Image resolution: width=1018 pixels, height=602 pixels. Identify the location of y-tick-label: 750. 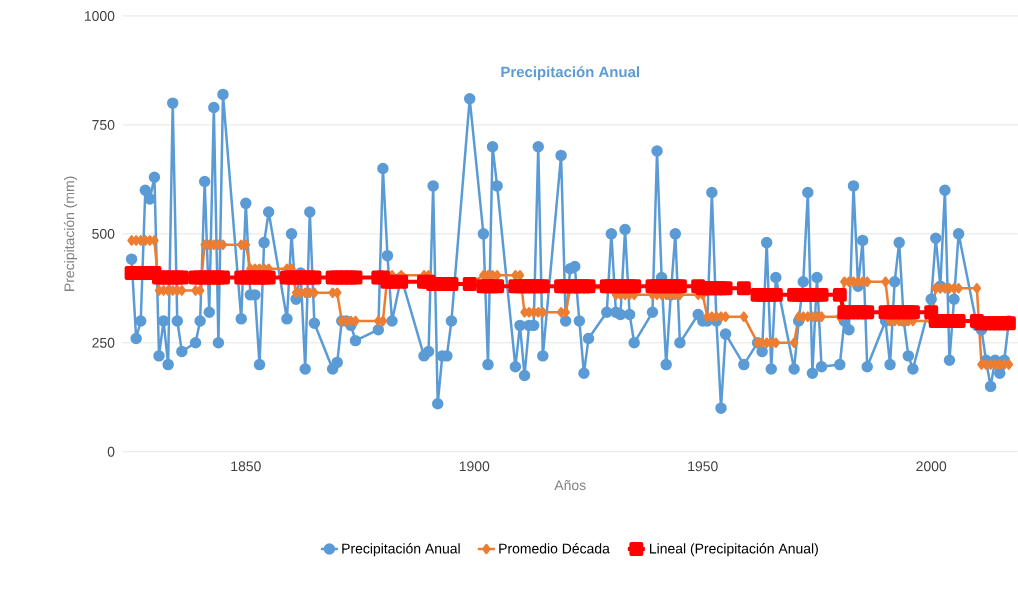
(103, 124).